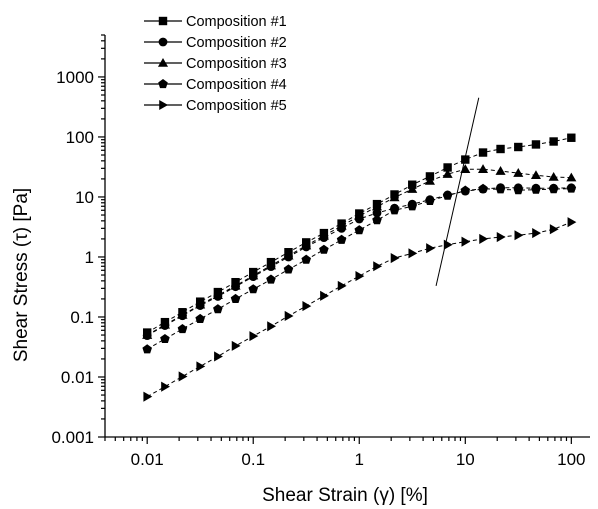 This screenshot has width=598, height=509. Describe the element at coordinates (147, 459) in the screenshot. I see `x-tick-label: 0.01` at that location.